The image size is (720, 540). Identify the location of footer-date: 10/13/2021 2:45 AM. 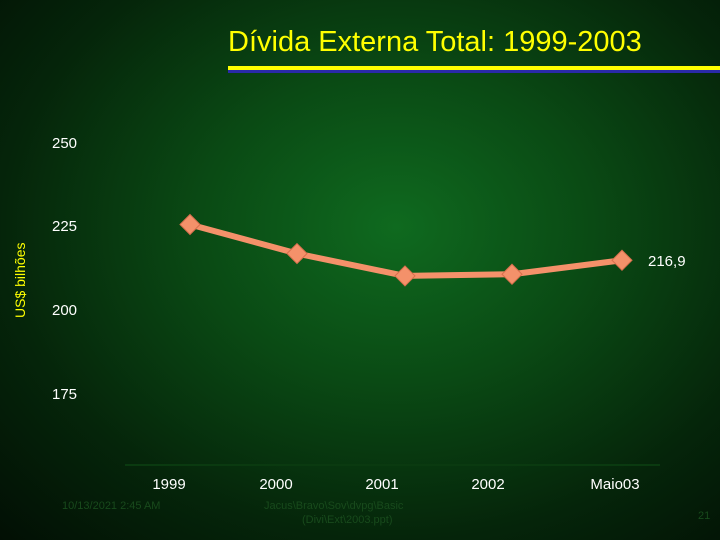
(111, 506).